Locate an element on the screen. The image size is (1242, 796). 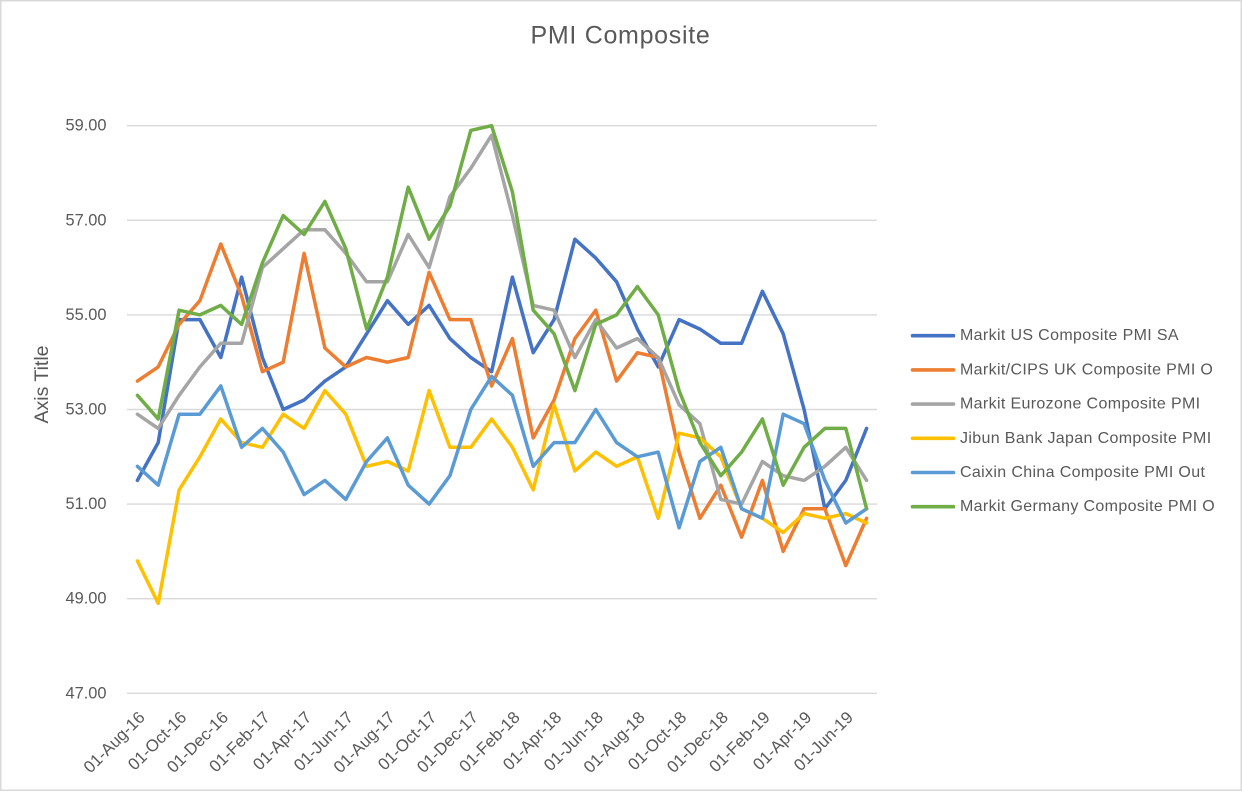
svg-text: Jibun Bank Japan Composite PMI is located at coordinates (1086, 438).